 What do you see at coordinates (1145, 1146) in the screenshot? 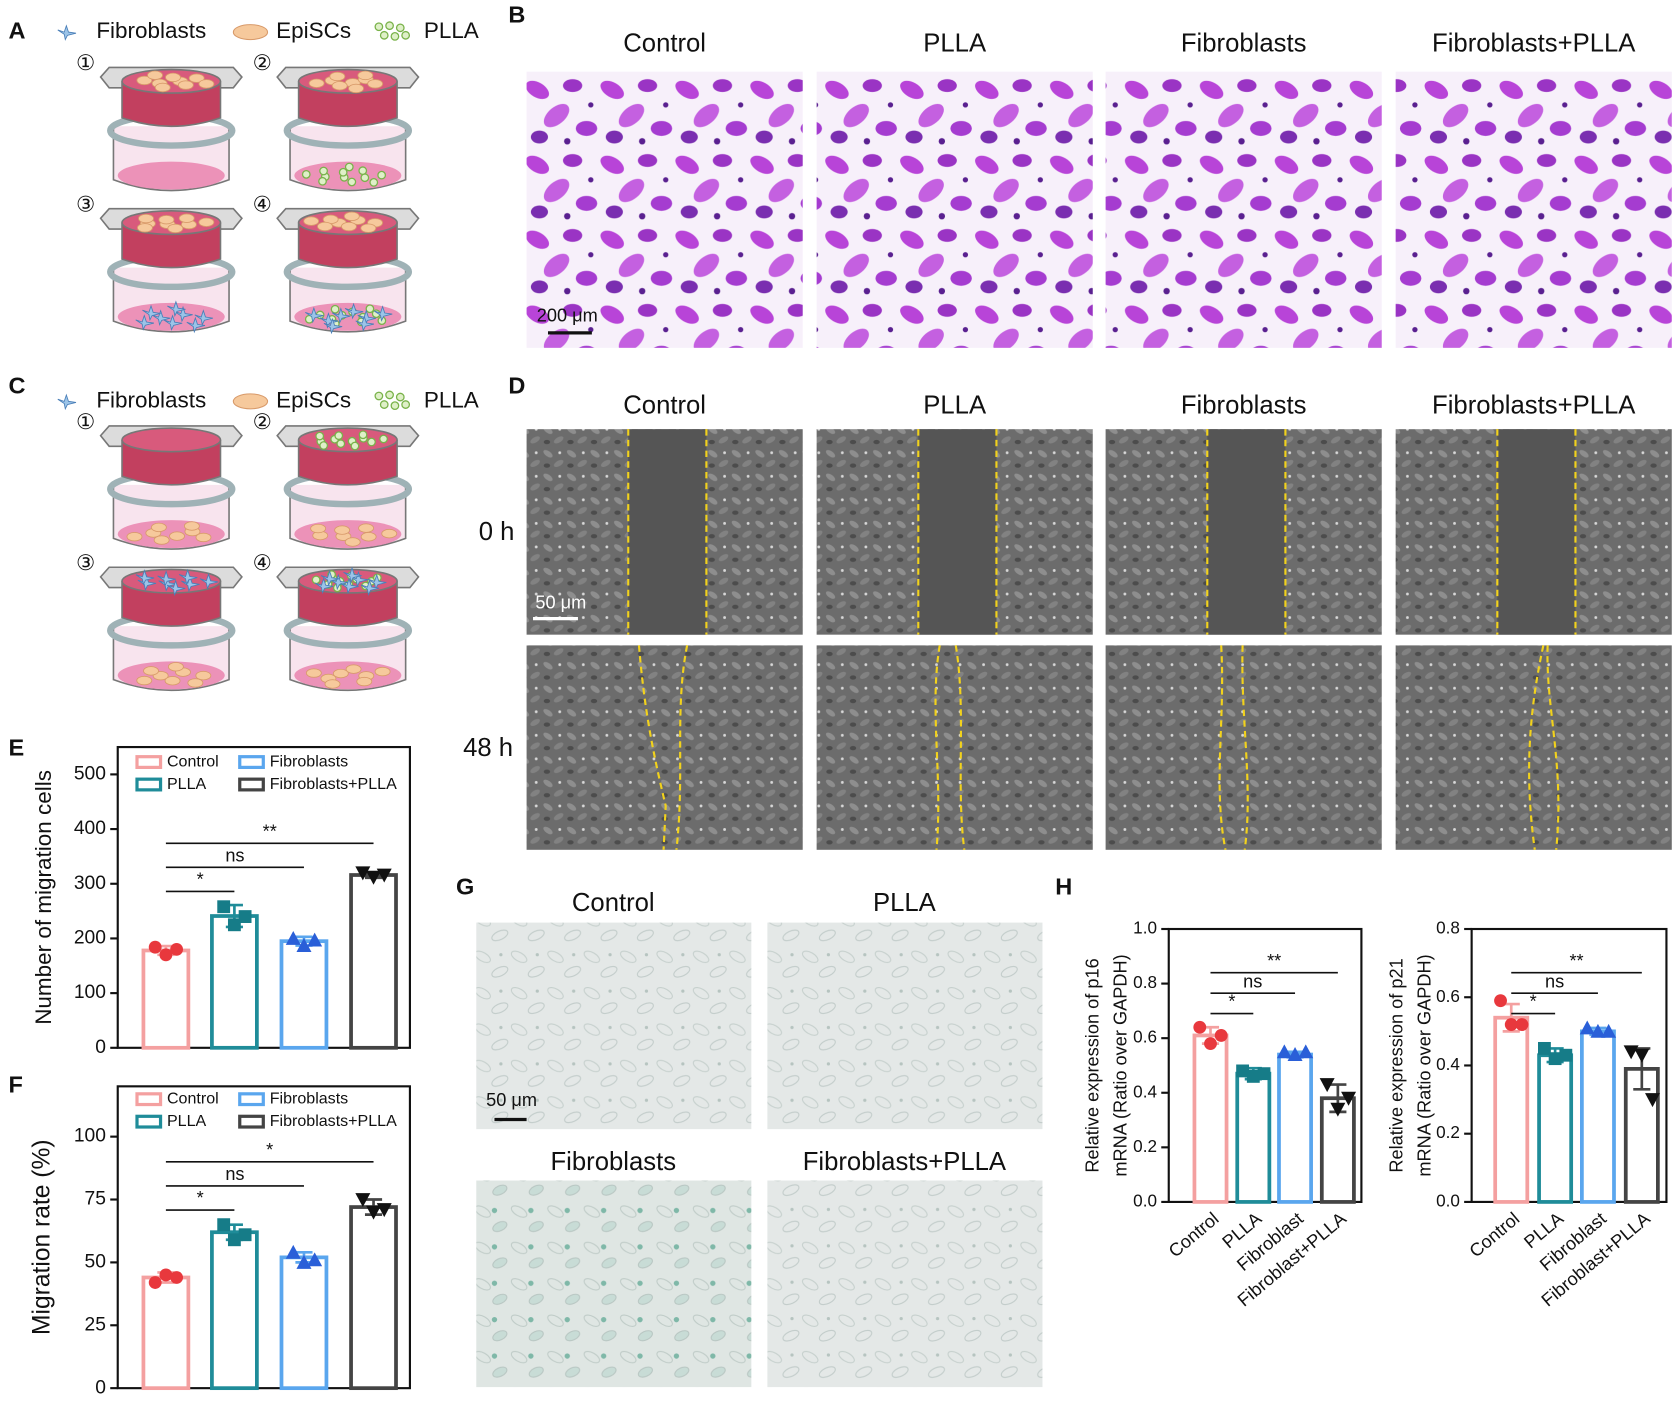
I see `y-tick-label: 0.2` at bounding box center [1145, 1146].